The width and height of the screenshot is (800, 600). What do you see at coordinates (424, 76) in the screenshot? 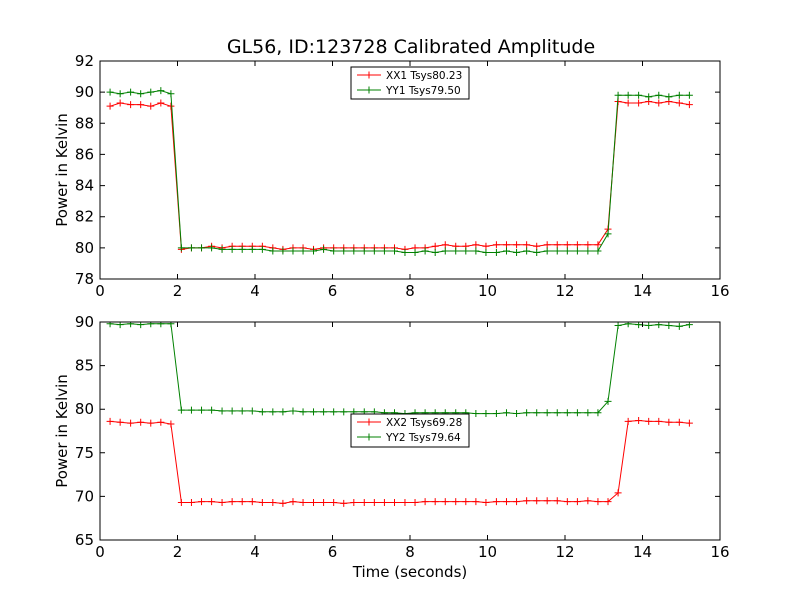
I see `legend-label: XX1 Tsys80.23` at bounding box center [424, 76].